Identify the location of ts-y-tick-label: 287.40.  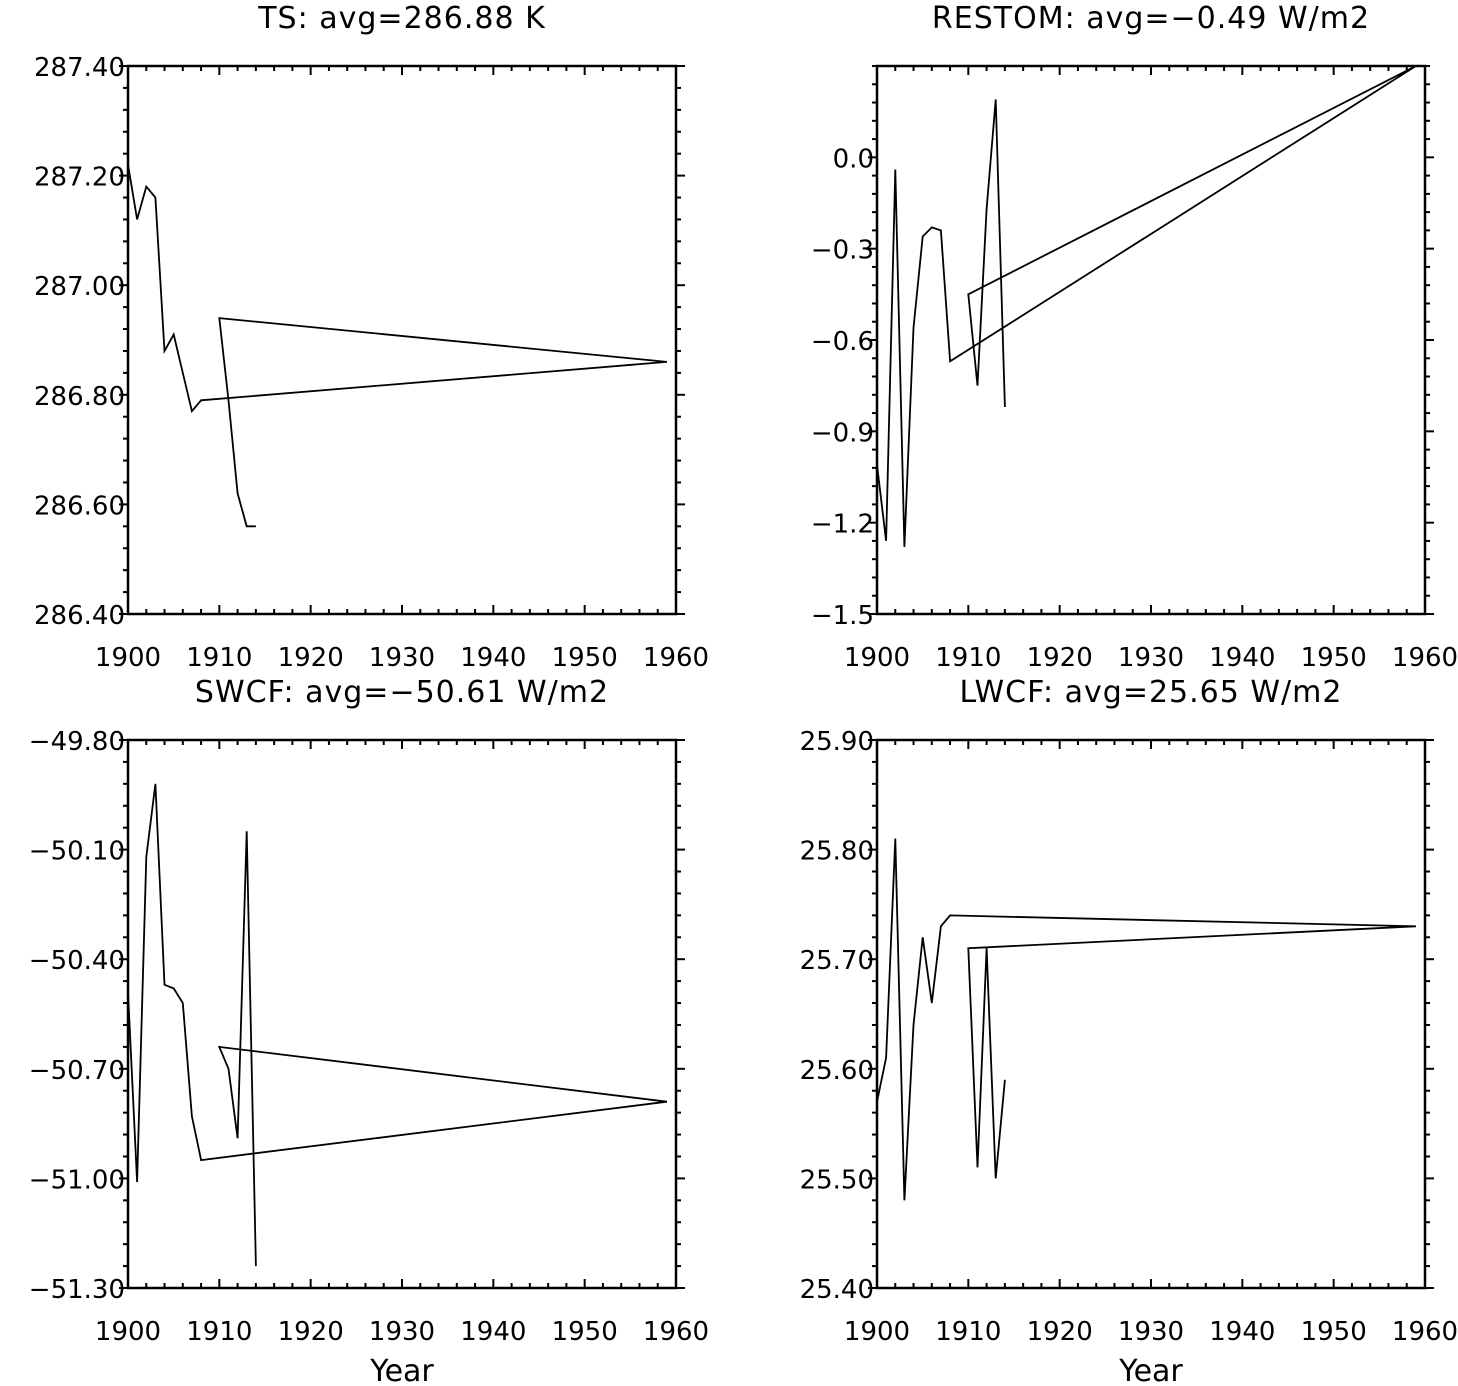
(79, 68).